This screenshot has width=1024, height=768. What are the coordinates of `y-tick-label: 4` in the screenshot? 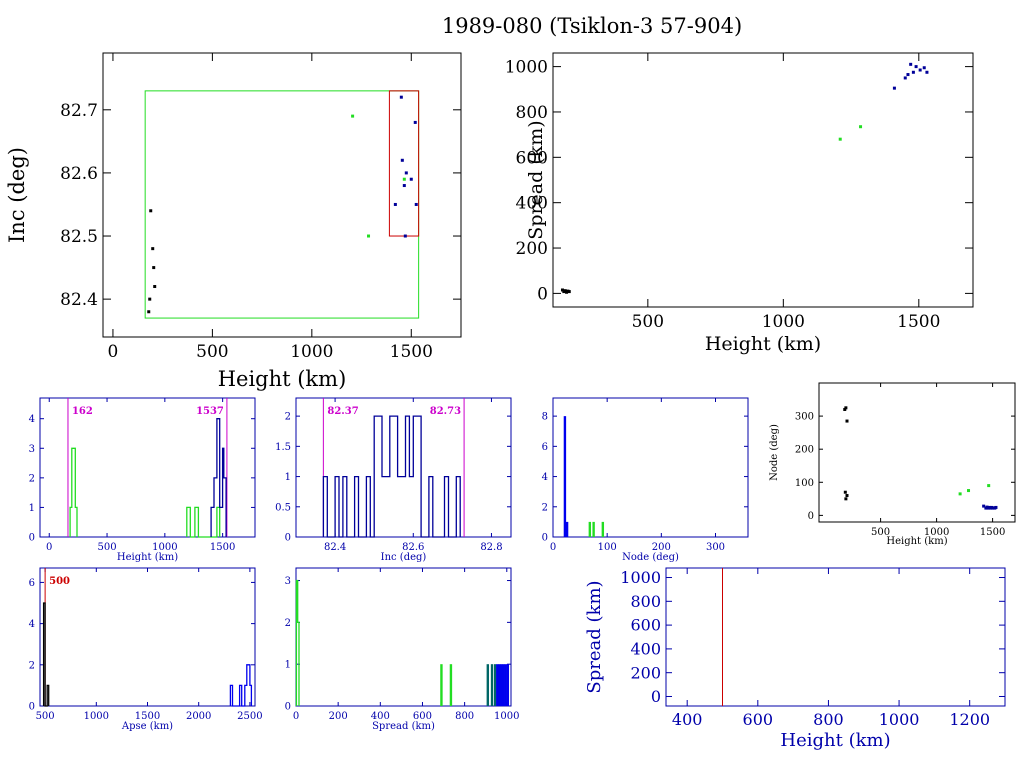 It's located at (32, 624).